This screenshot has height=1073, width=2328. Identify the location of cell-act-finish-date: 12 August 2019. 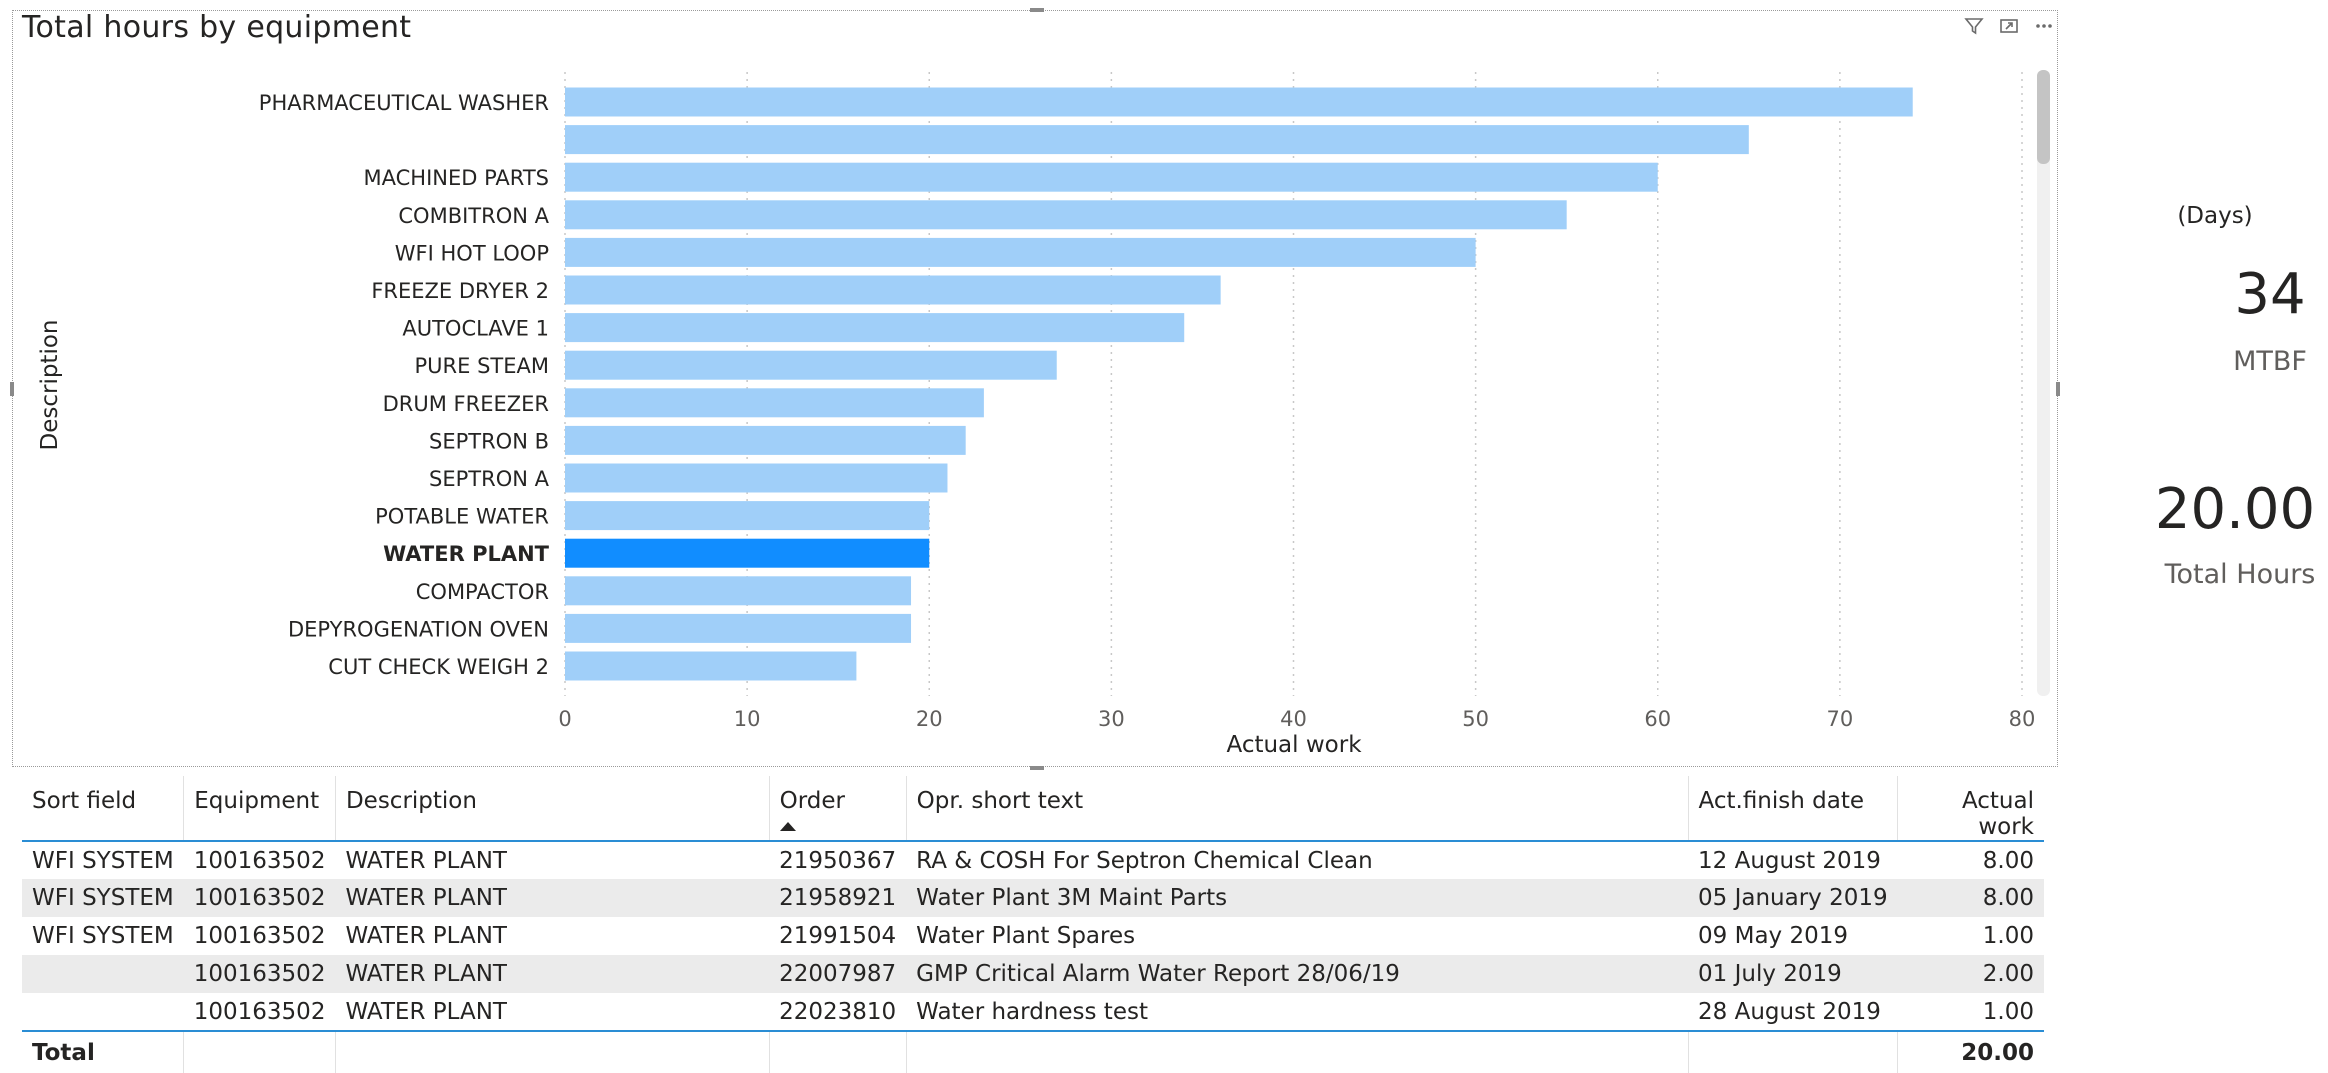
(1793, 860).